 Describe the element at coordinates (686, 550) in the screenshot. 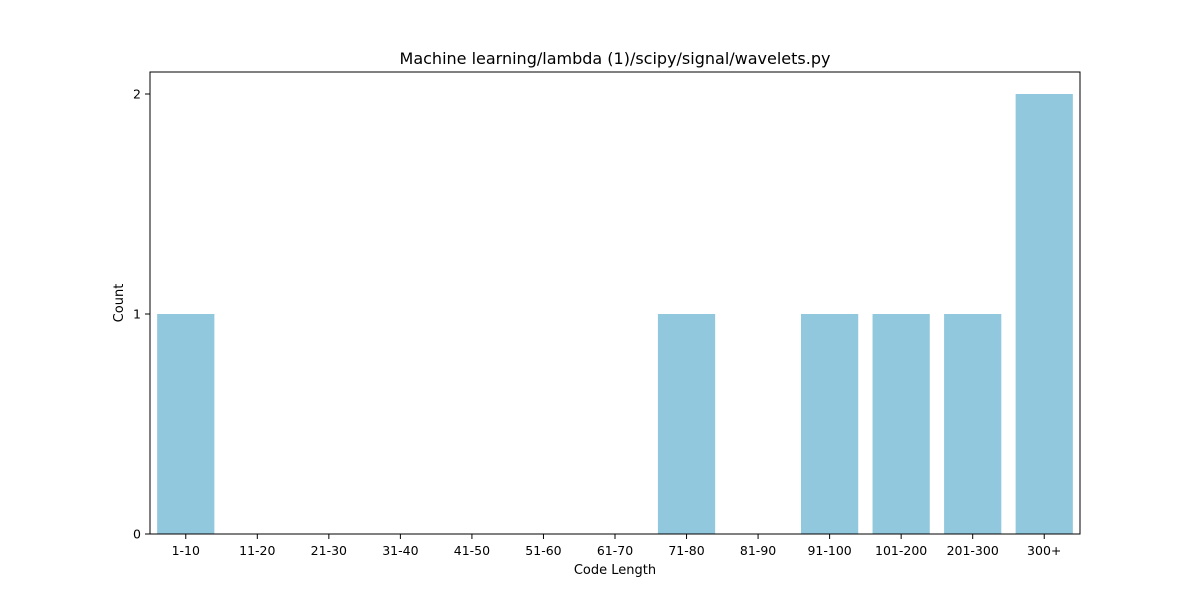

I see `x-tick-label: 71-80` at that location.